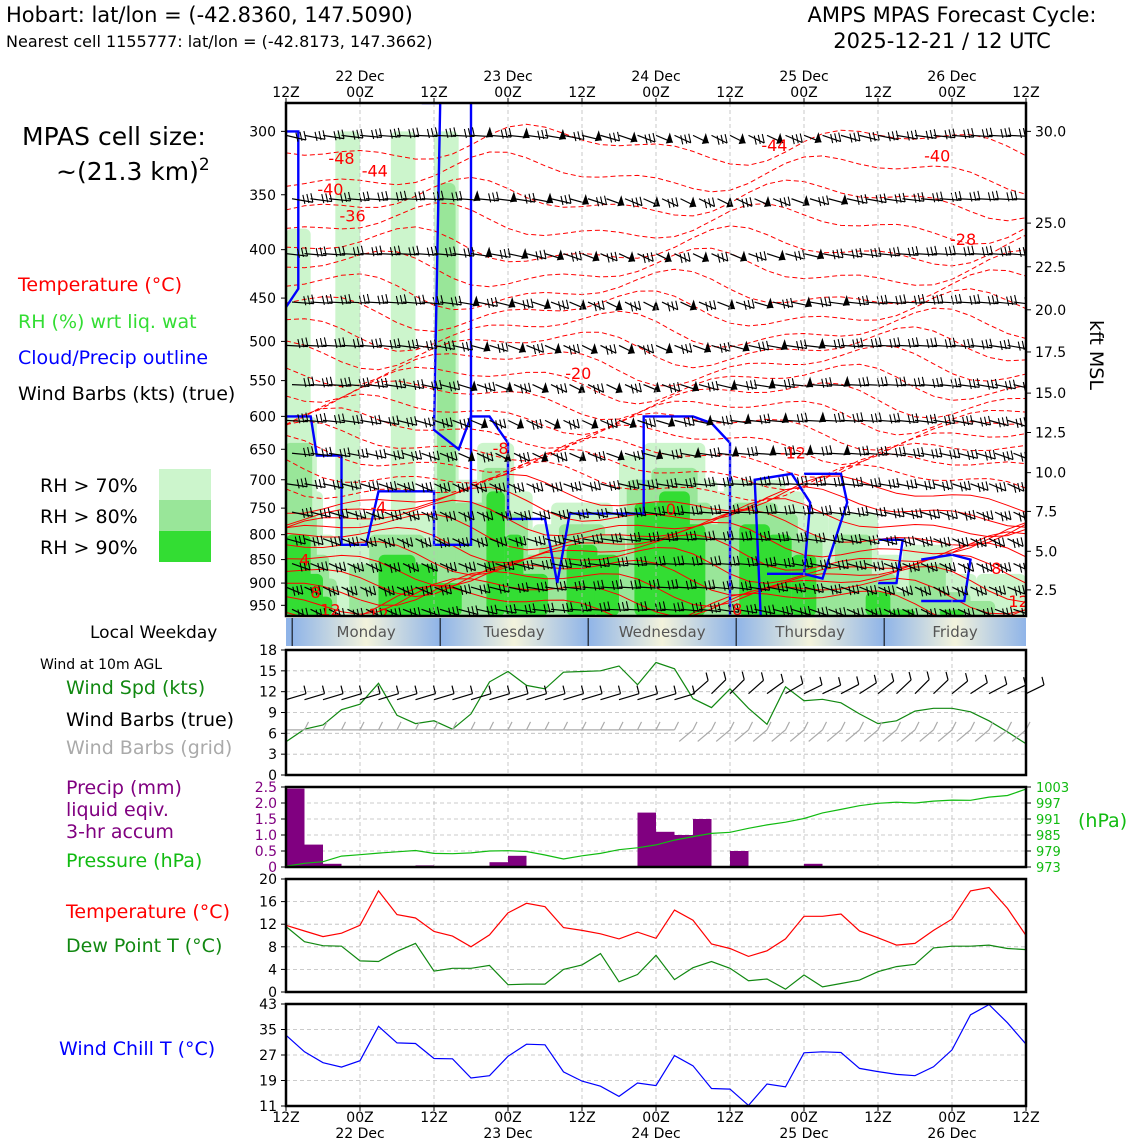  Describe the element at coordinates (262, 251) in the screenshot. I see `pressure-tick-label: 400` at that location.